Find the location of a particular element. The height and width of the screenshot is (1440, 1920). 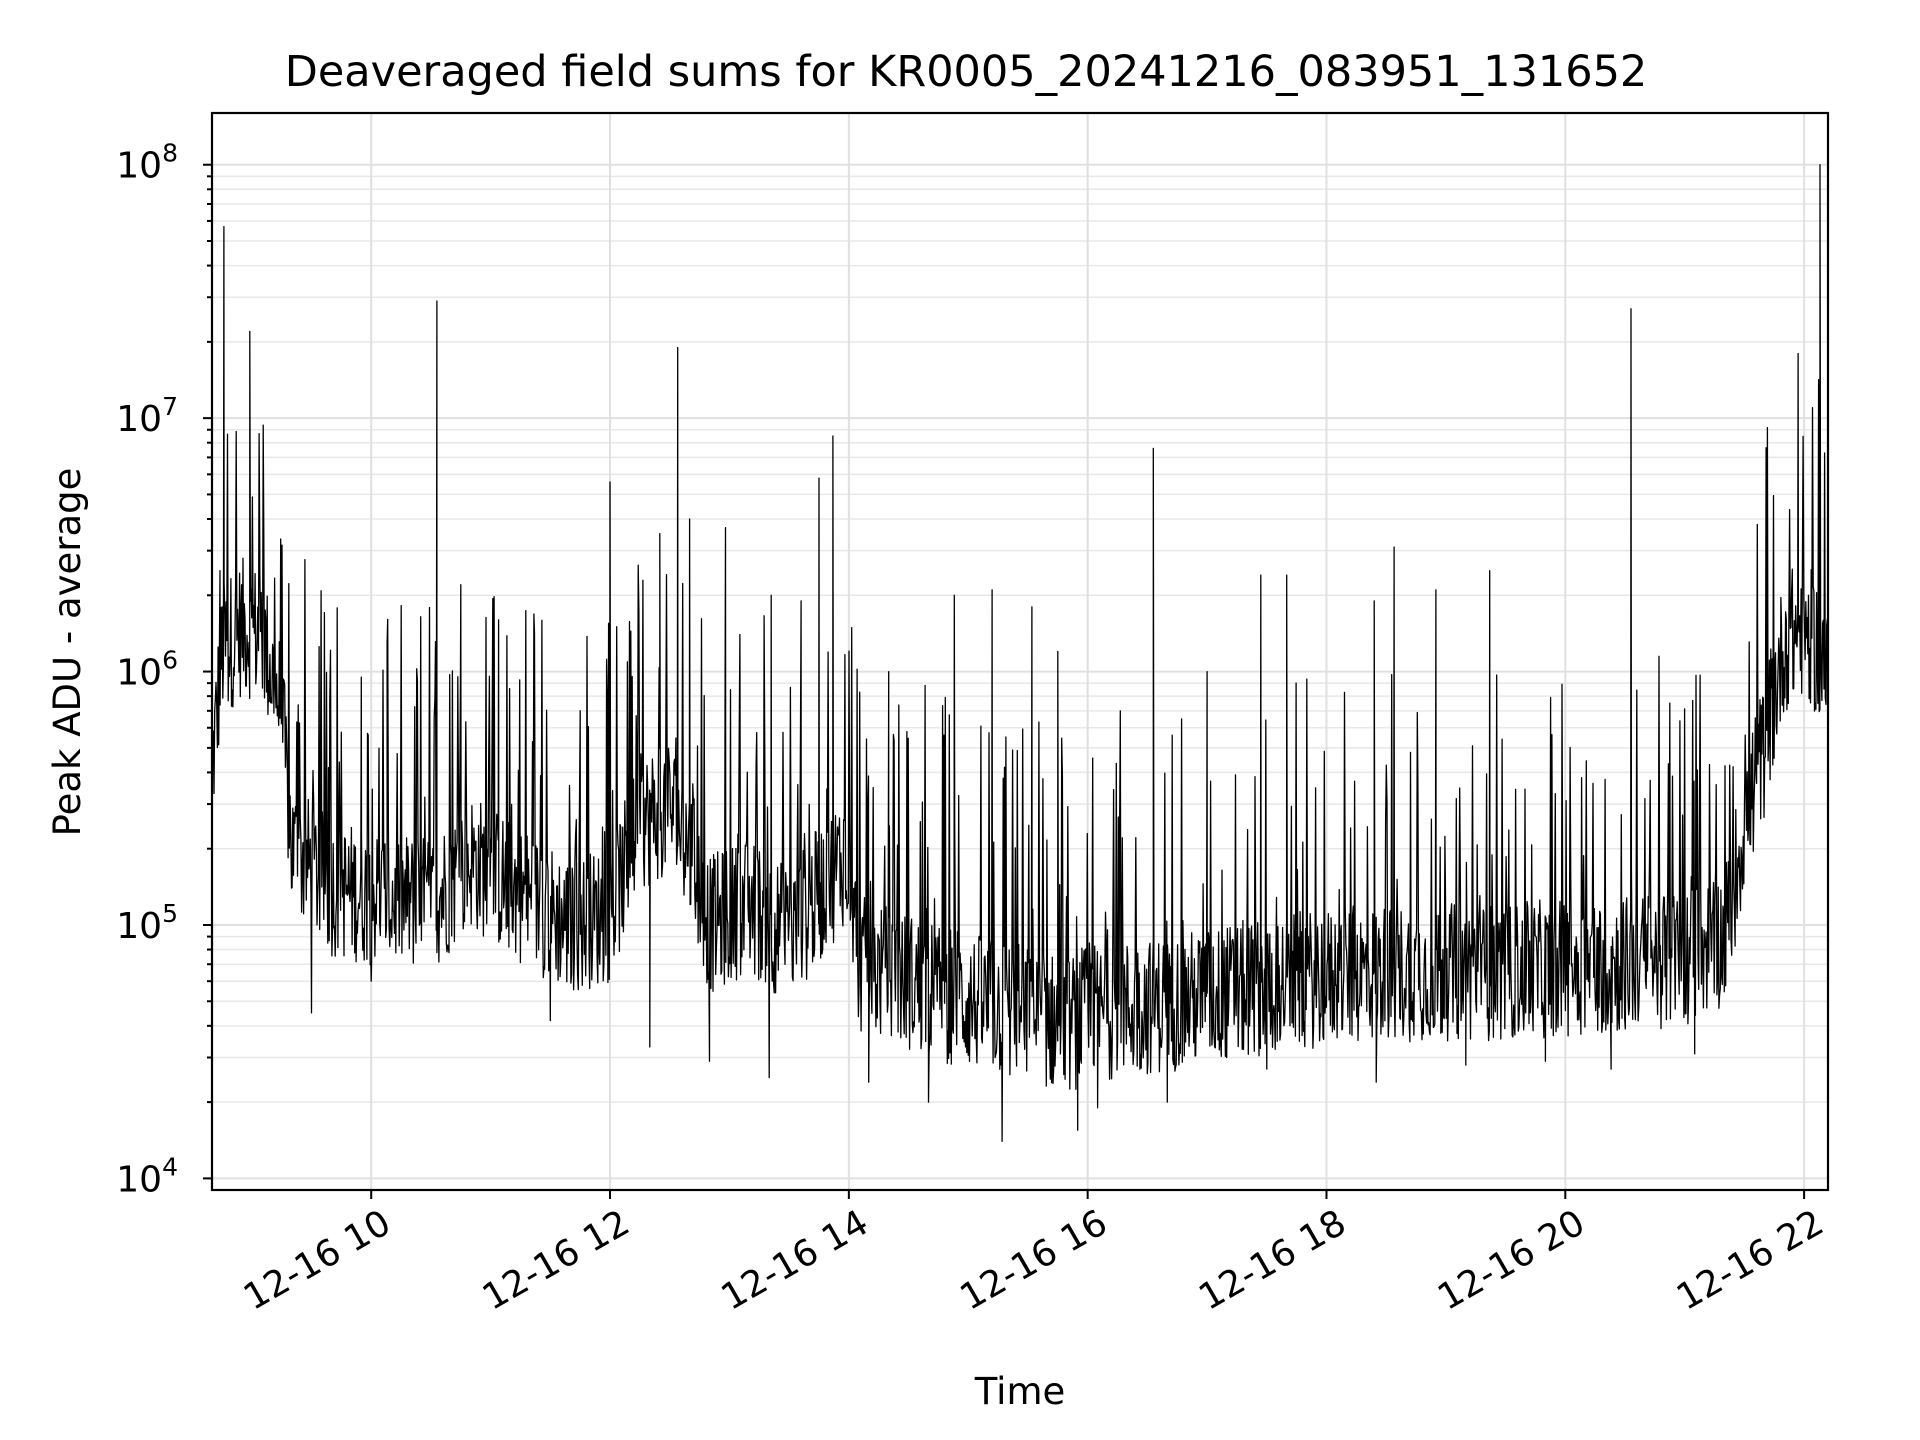

y-tick-label: 10⁸ is located at coordinates (147, 163).